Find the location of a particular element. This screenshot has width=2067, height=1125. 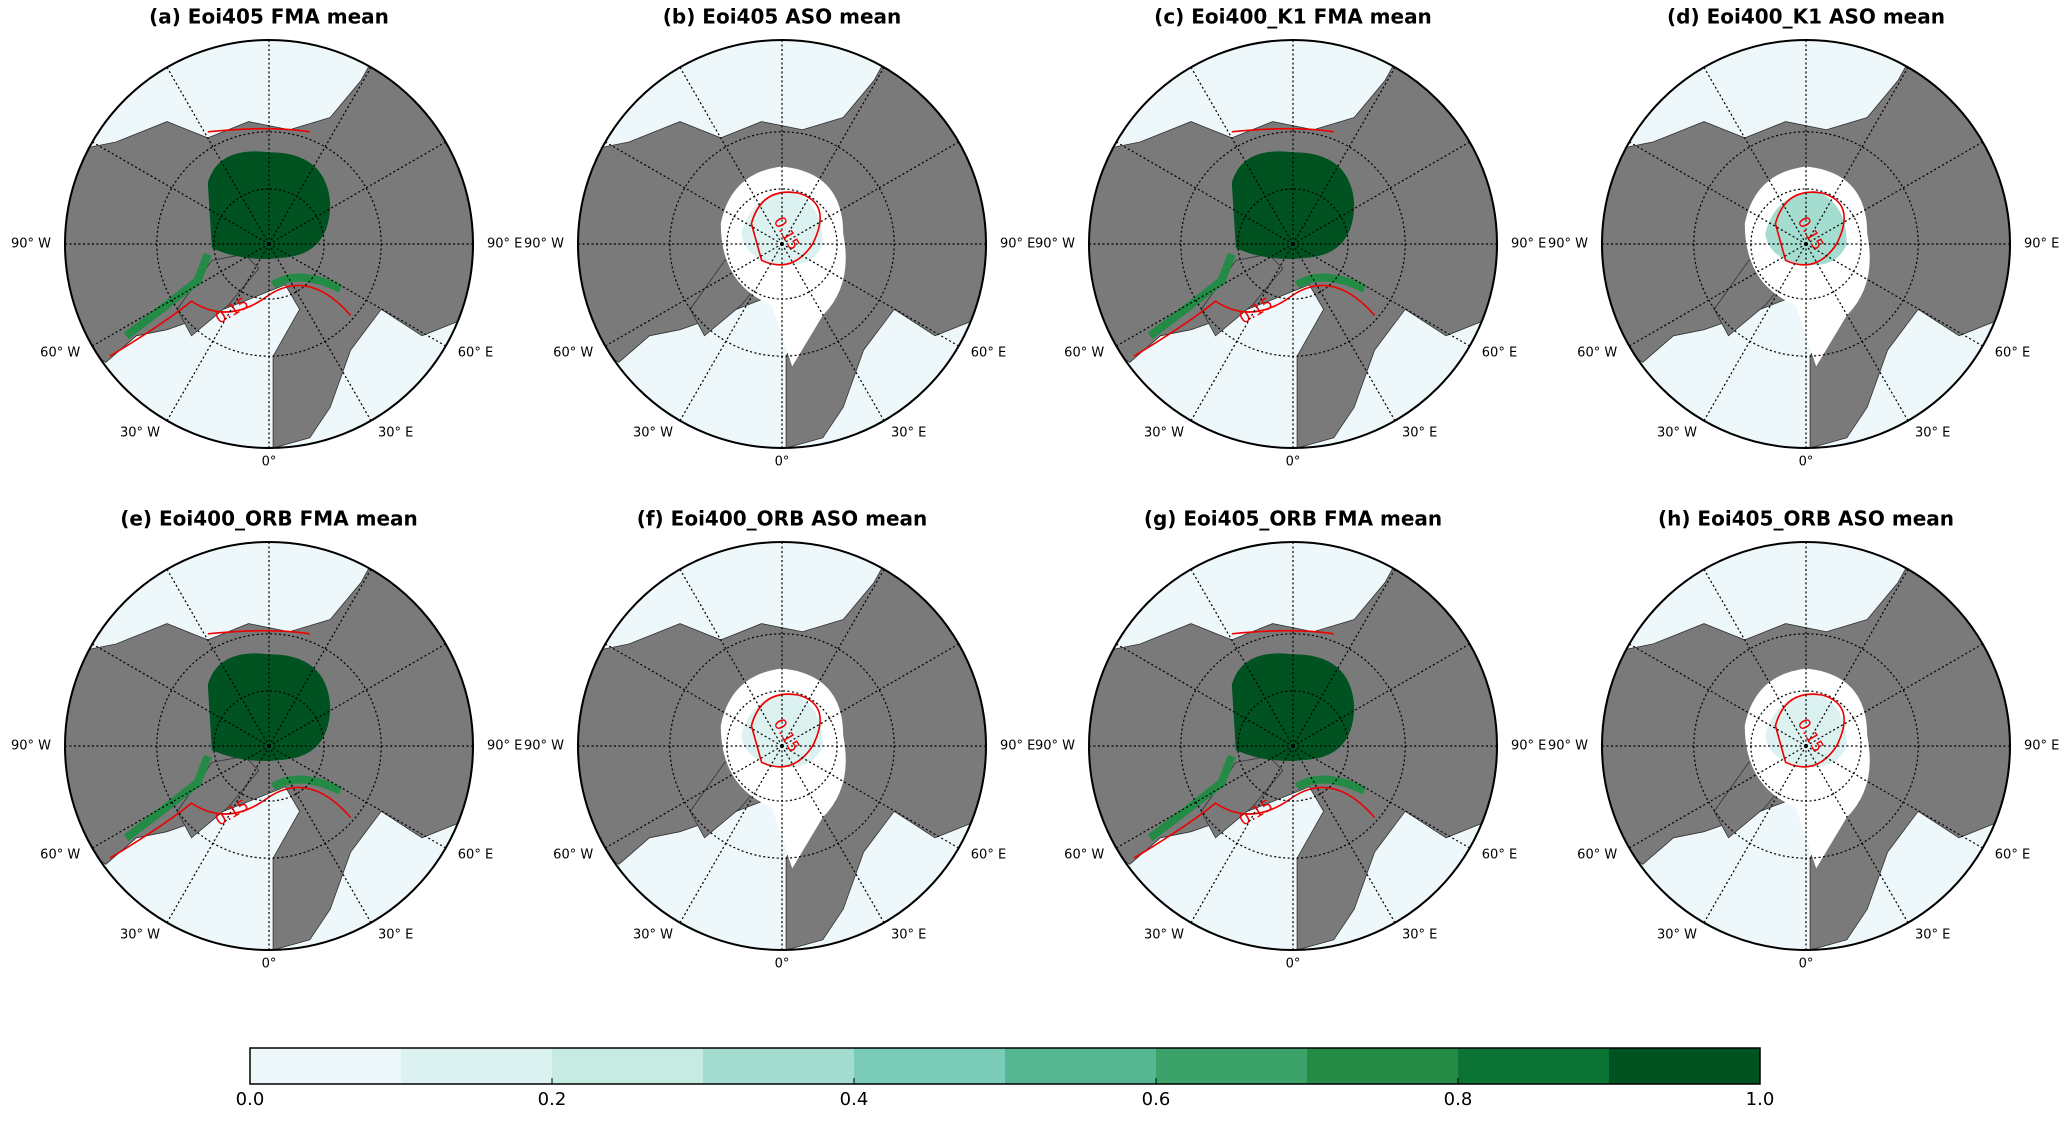

colorbar-frame is located at coordinates (1005, 1066).